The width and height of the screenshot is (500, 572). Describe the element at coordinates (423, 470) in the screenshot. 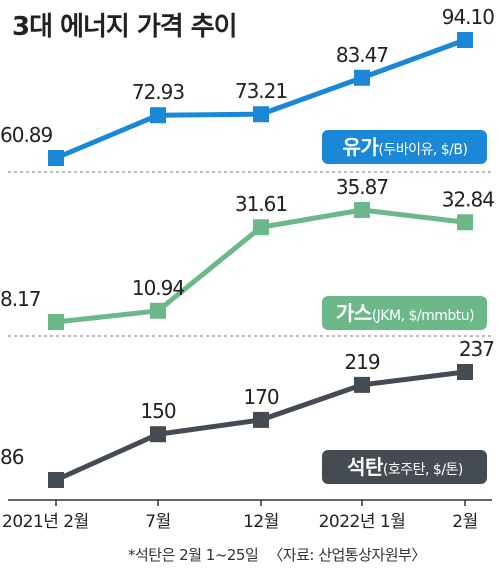

I see `series-unit-coal: (호주탄, $/톤)` at that location.